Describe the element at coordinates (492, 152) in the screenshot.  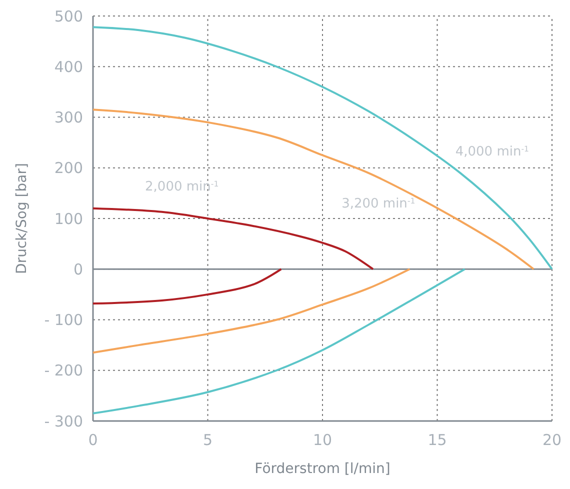
I see `series-label: 4,000 min$^{-1}$` at that location.